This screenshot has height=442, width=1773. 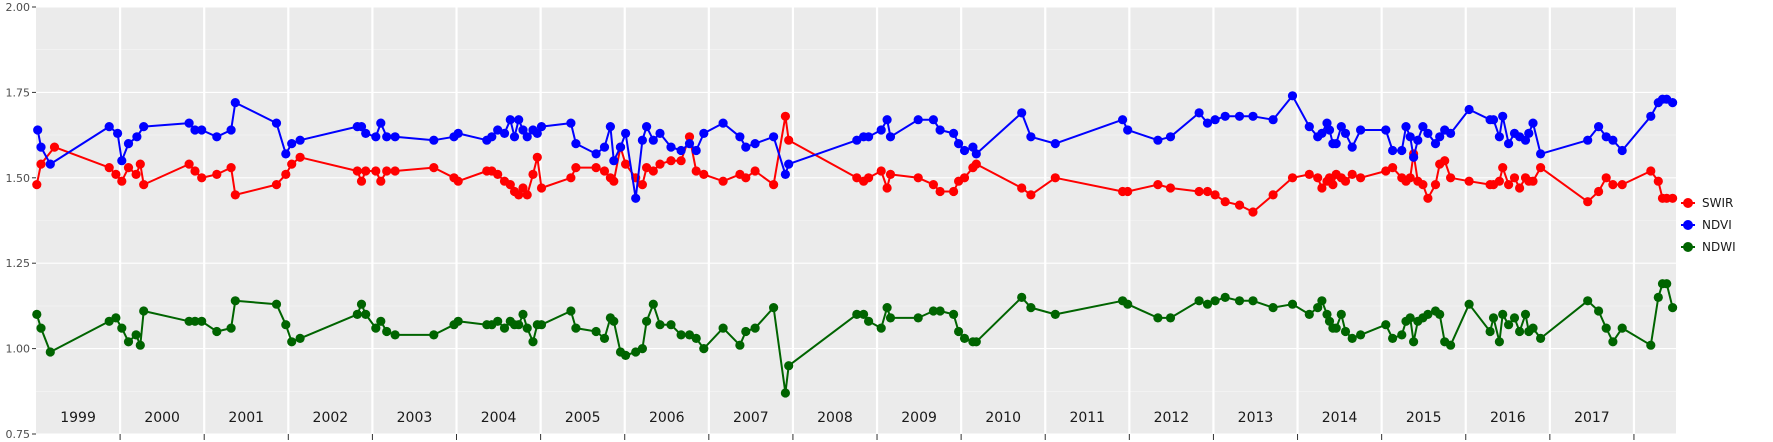 What do you see at coordinates (1688, 203) in the screenshot?
I see `legend-key-point` at bounding box center [1688, 203].